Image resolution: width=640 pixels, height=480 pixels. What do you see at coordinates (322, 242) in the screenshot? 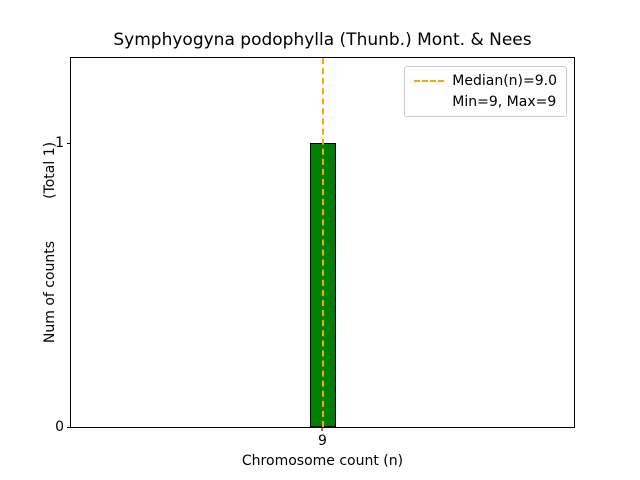
I see `median-line` at bounding box center [322, 242].